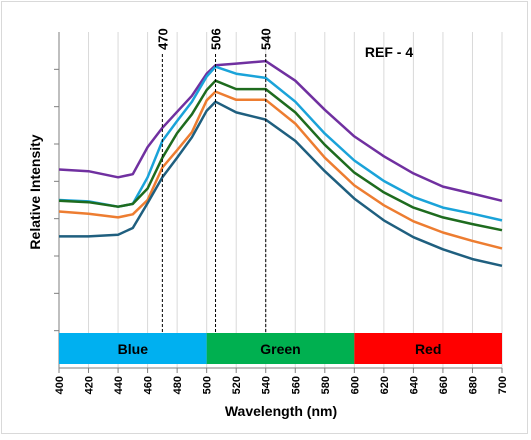 Image resolution: width=531 pixels, height=440 pixels. Describe the element at coordinates (281, 411) in the screenshot. I see `x-axis-label: Wavelength (nm)` at that location.